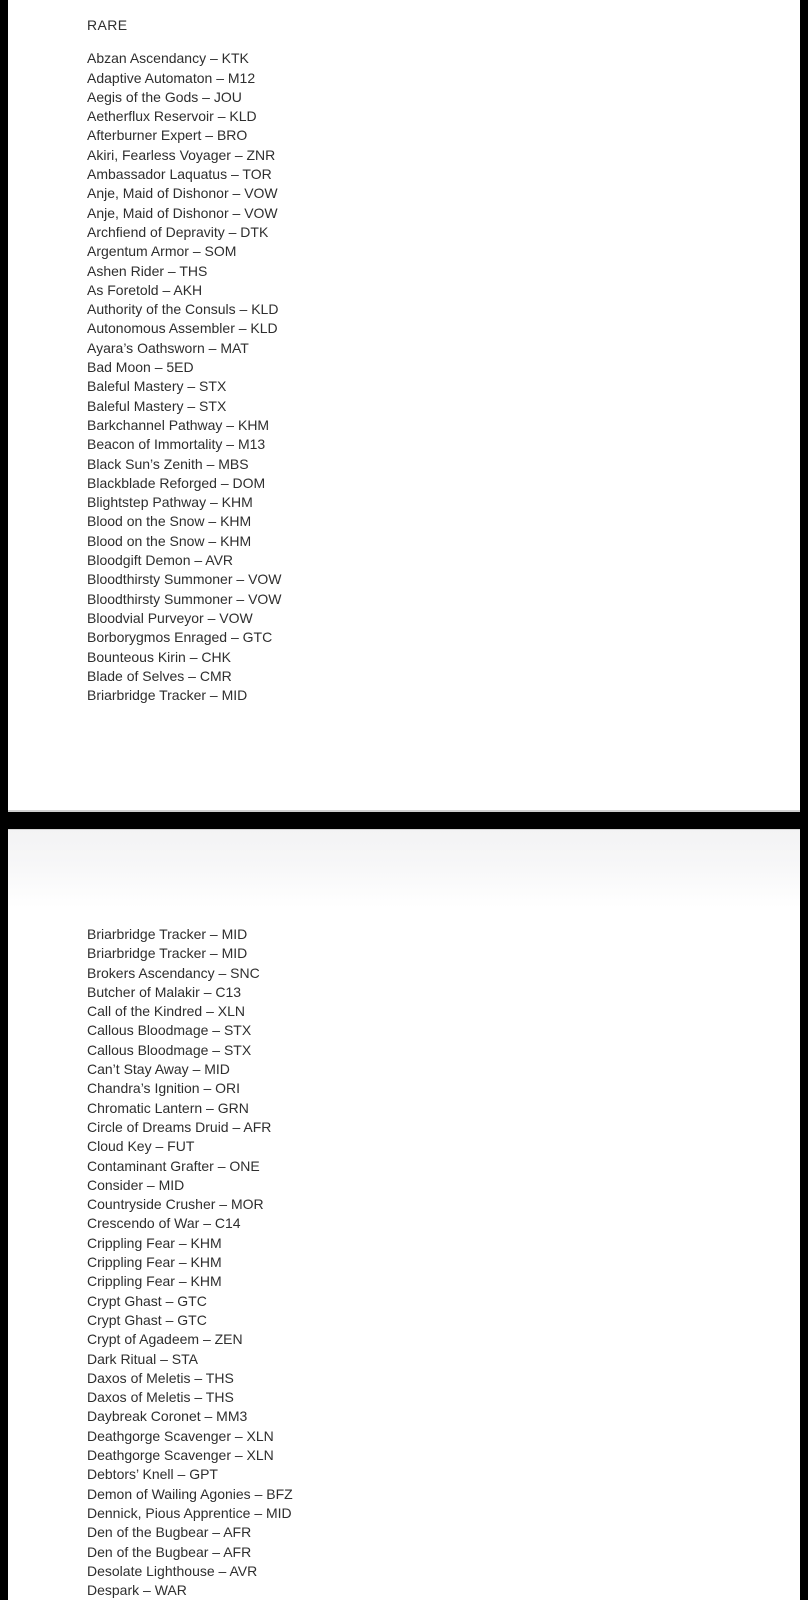 Image resolution: width=808 pixels, height=1600 pixels. I want to click on card-list-item: Contaminant Grafter – ONE, so click(173, 1165).